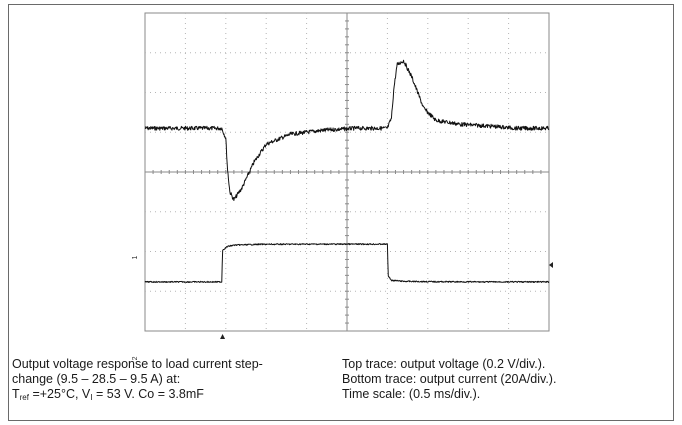 The height and width of the screenshot is (425, 682). What do you see at coordinates (347, 263) in the screenshot?
I see `output-current-trace` at bounding box center [347, 263].